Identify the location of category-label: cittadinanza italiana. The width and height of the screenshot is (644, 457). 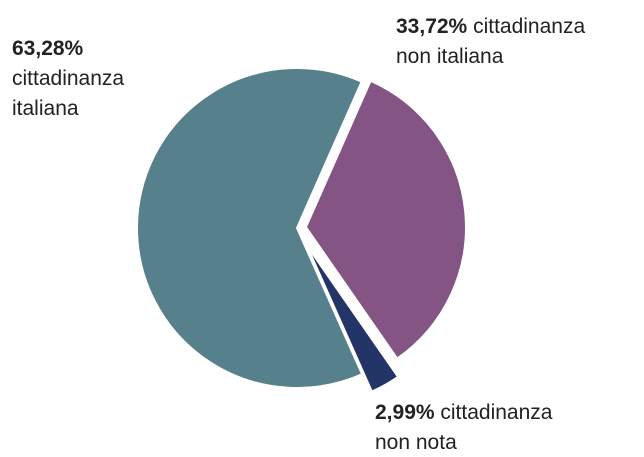
(68, 93).